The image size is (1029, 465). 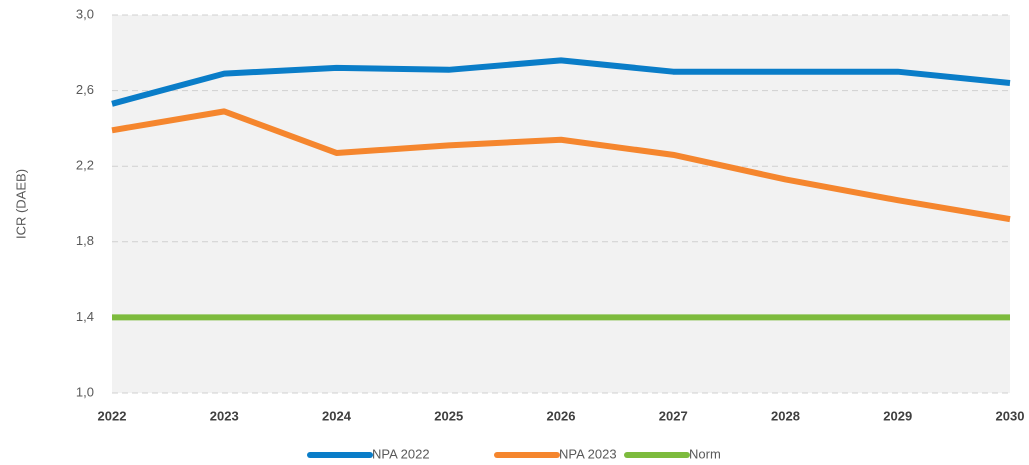 What do you see at coordinates (673, 415) in the screenshot?
I see `x-tick-label: 2027` at bounding box center [673, 415].